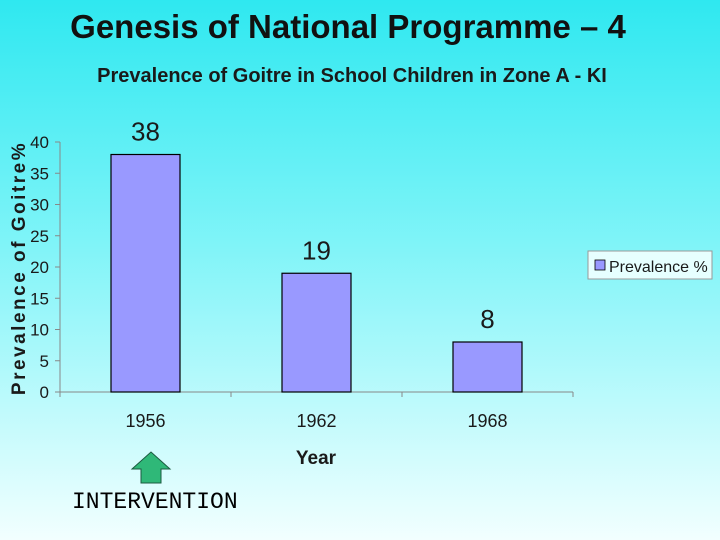 The width and height of the screenshot is (720, 540). I want to click on legend-swatch, so click(600, 265).